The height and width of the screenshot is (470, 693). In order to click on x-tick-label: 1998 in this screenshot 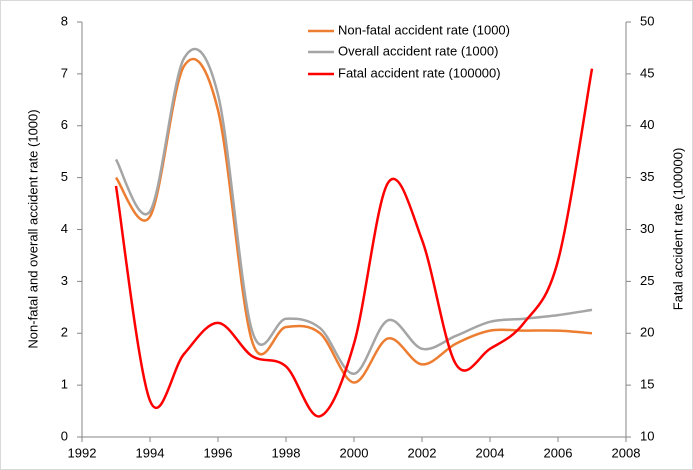, I will do `click(286, 452)`.